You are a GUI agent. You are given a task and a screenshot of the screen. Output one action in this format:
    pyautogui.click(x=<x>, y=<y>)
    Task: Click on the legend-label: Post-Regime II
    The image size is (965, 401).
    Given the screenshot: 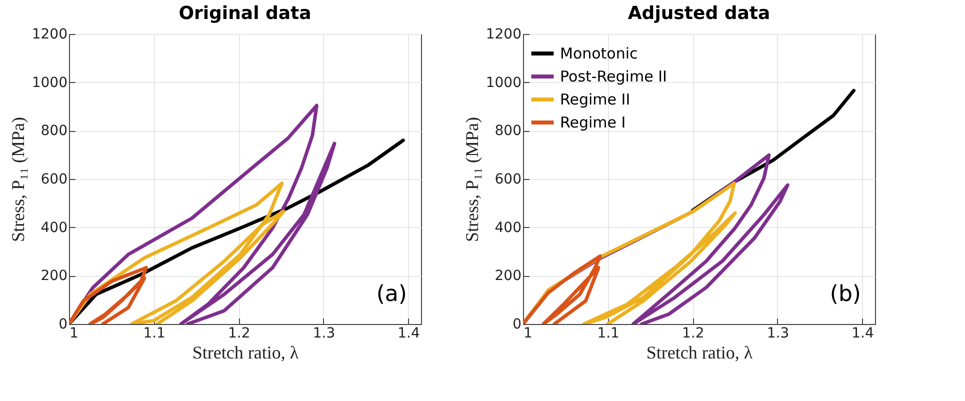 What is the action you would take?
    pyautogui.click(x=613, y=77)
    